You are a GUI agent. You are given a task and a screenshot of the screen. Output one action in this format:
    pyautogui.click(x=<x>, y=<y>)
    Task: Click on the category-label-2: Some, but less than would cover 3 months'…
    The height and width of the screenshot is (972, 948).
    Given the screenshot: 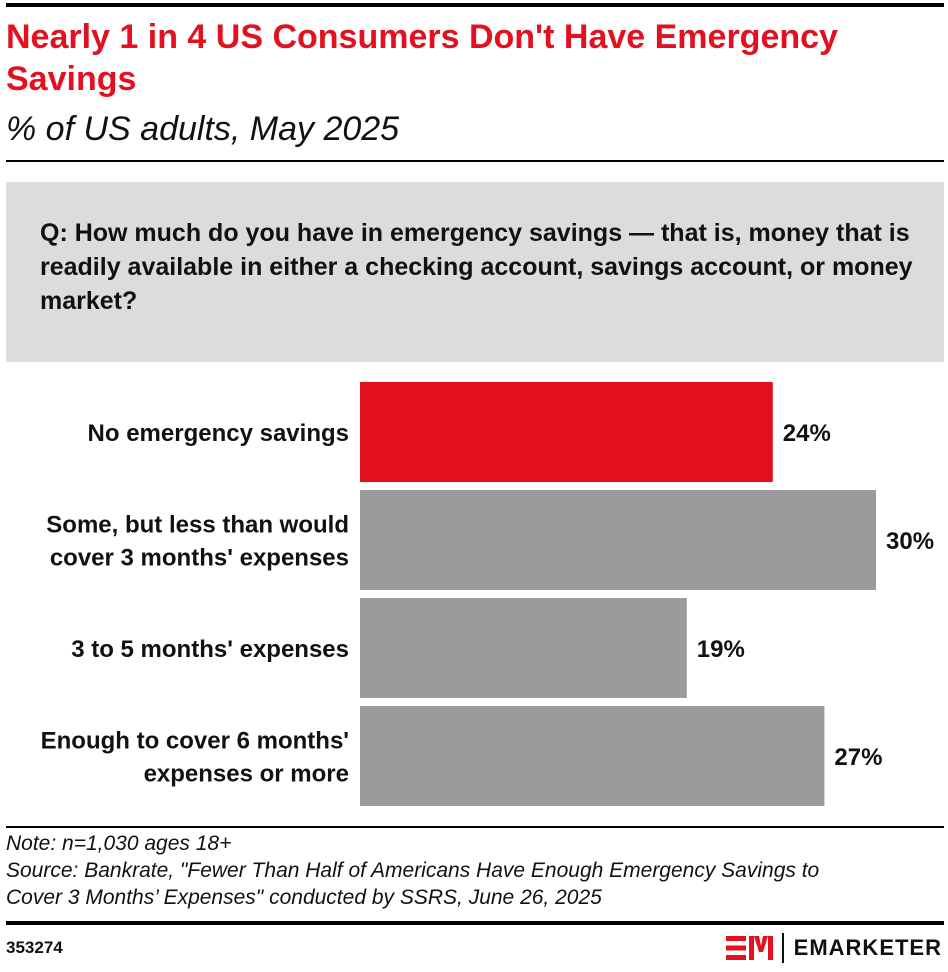 What is the action you would take?
    pyautogui.click(x=197, y=542)
    